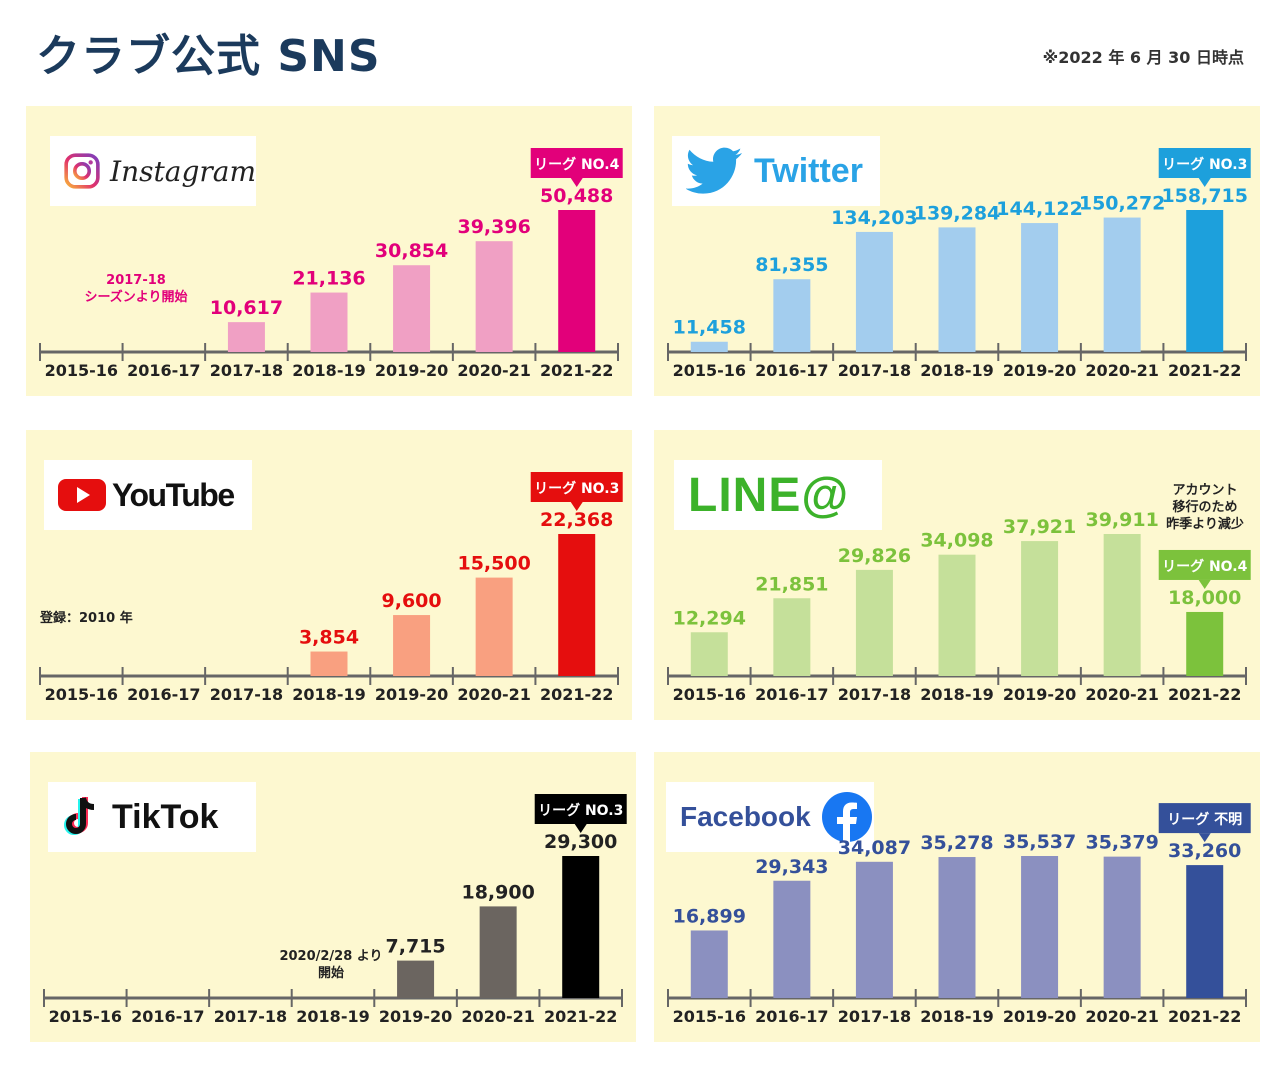  Describe the element at coordinates (576, 196) in the screenshot. I see `instagram-value-label: 50,488` at that location.